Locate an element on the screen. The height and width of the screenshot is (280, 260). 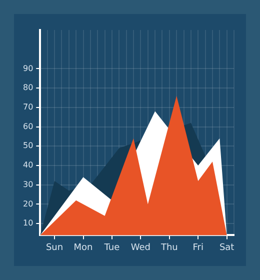
x-tick-label: Sun is located at coordinates (55, 247).